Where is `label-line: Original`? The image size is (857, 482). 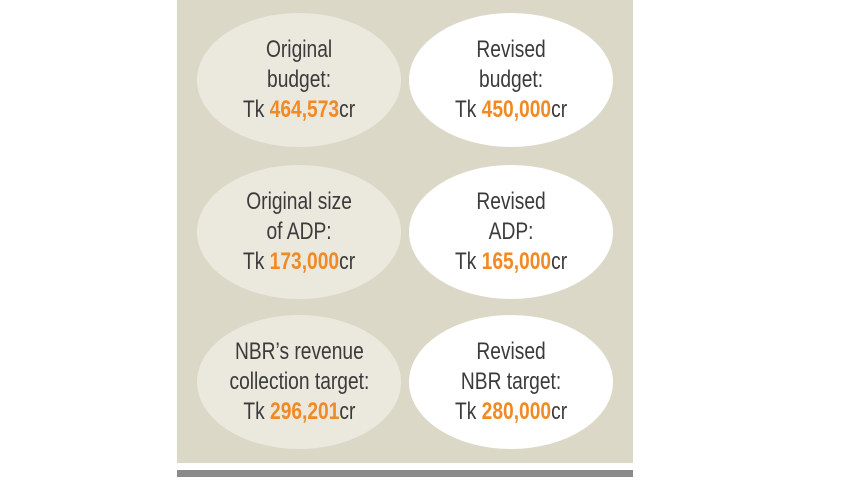 label-line: Original is located at coordinates (299, 49).